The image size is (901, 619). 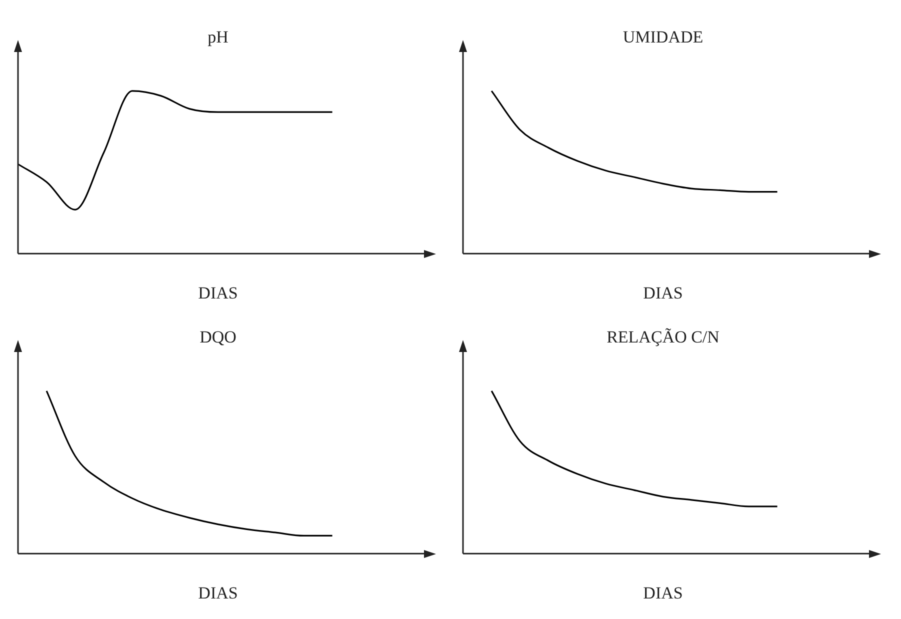 I want to click on chart-title: pH, so click(x=218, y=37).